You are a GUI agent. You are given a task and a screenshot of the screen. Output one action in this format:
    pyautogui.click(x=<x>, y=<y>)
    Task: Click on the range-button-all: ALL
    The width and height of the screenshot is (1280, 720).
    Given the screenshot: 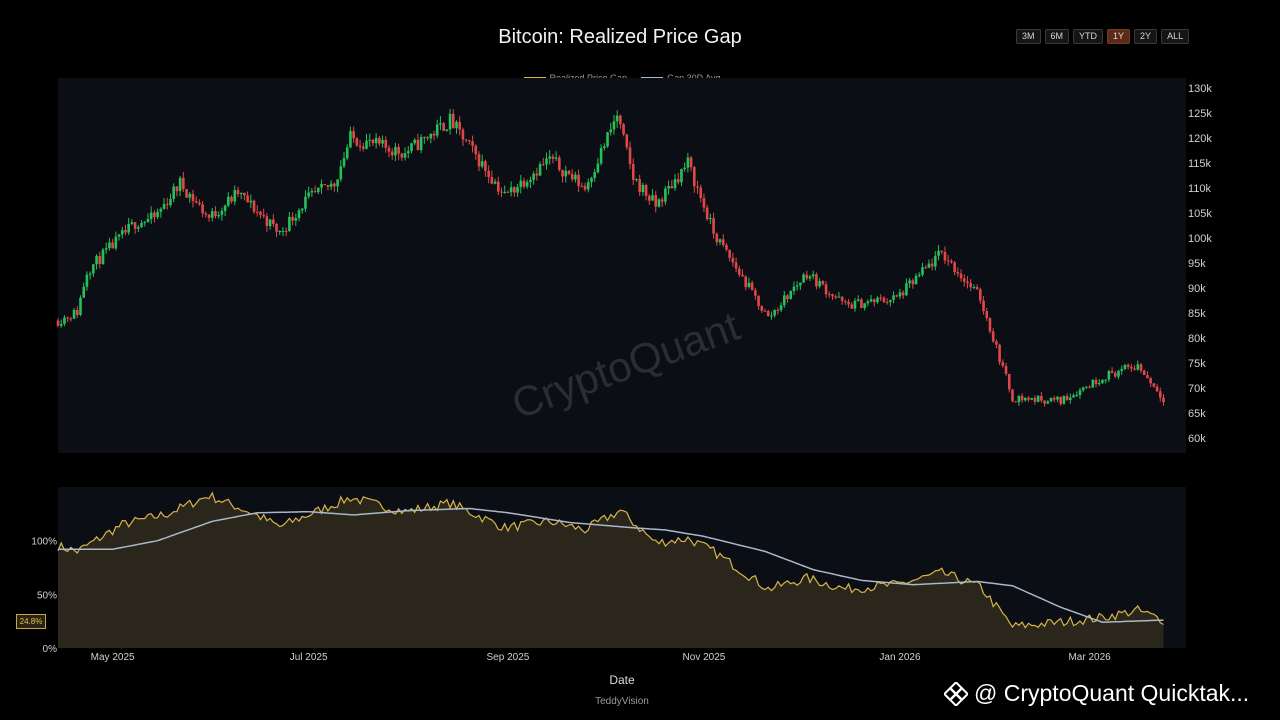 What is the action you would take?
    pyautogui.click(x=1175, y=36)
    